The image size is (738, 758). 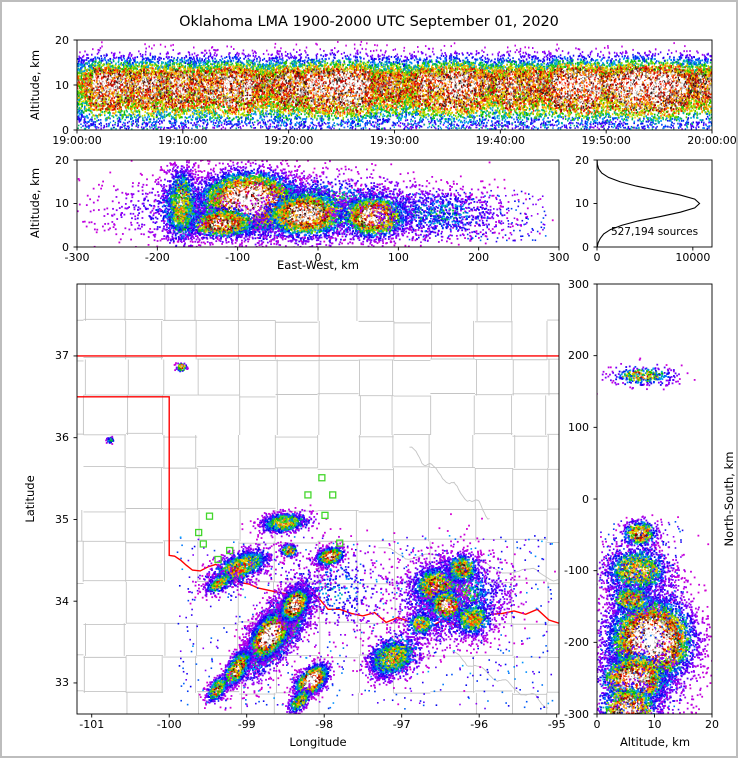 What do you see at coordinates (183, 140) in the screenshot?
I see `tick-label: 19:10:00` at bounding box center [183, 140].